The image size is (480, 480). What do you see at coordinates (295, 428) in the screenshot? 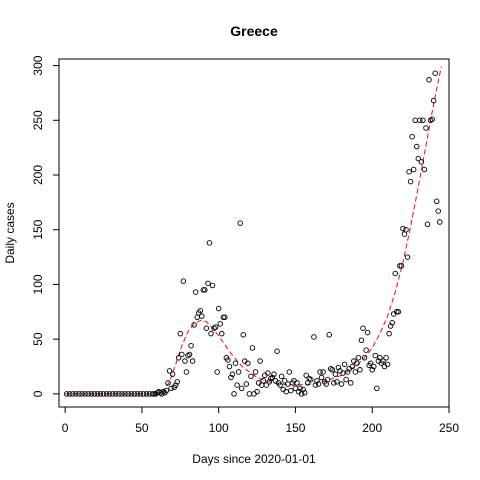
I see `x-tick-label: 150` at bounding box center [295, 428].